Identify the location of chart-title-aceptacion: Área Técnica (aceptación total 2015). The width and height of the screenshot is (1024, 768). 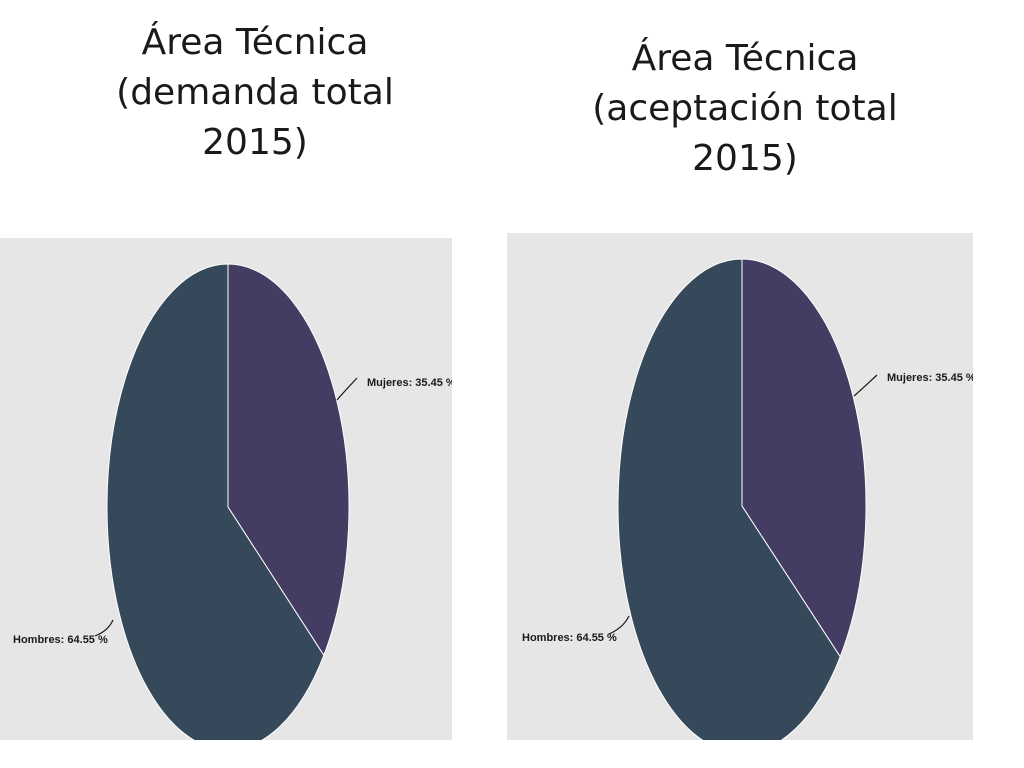
(745, 108).